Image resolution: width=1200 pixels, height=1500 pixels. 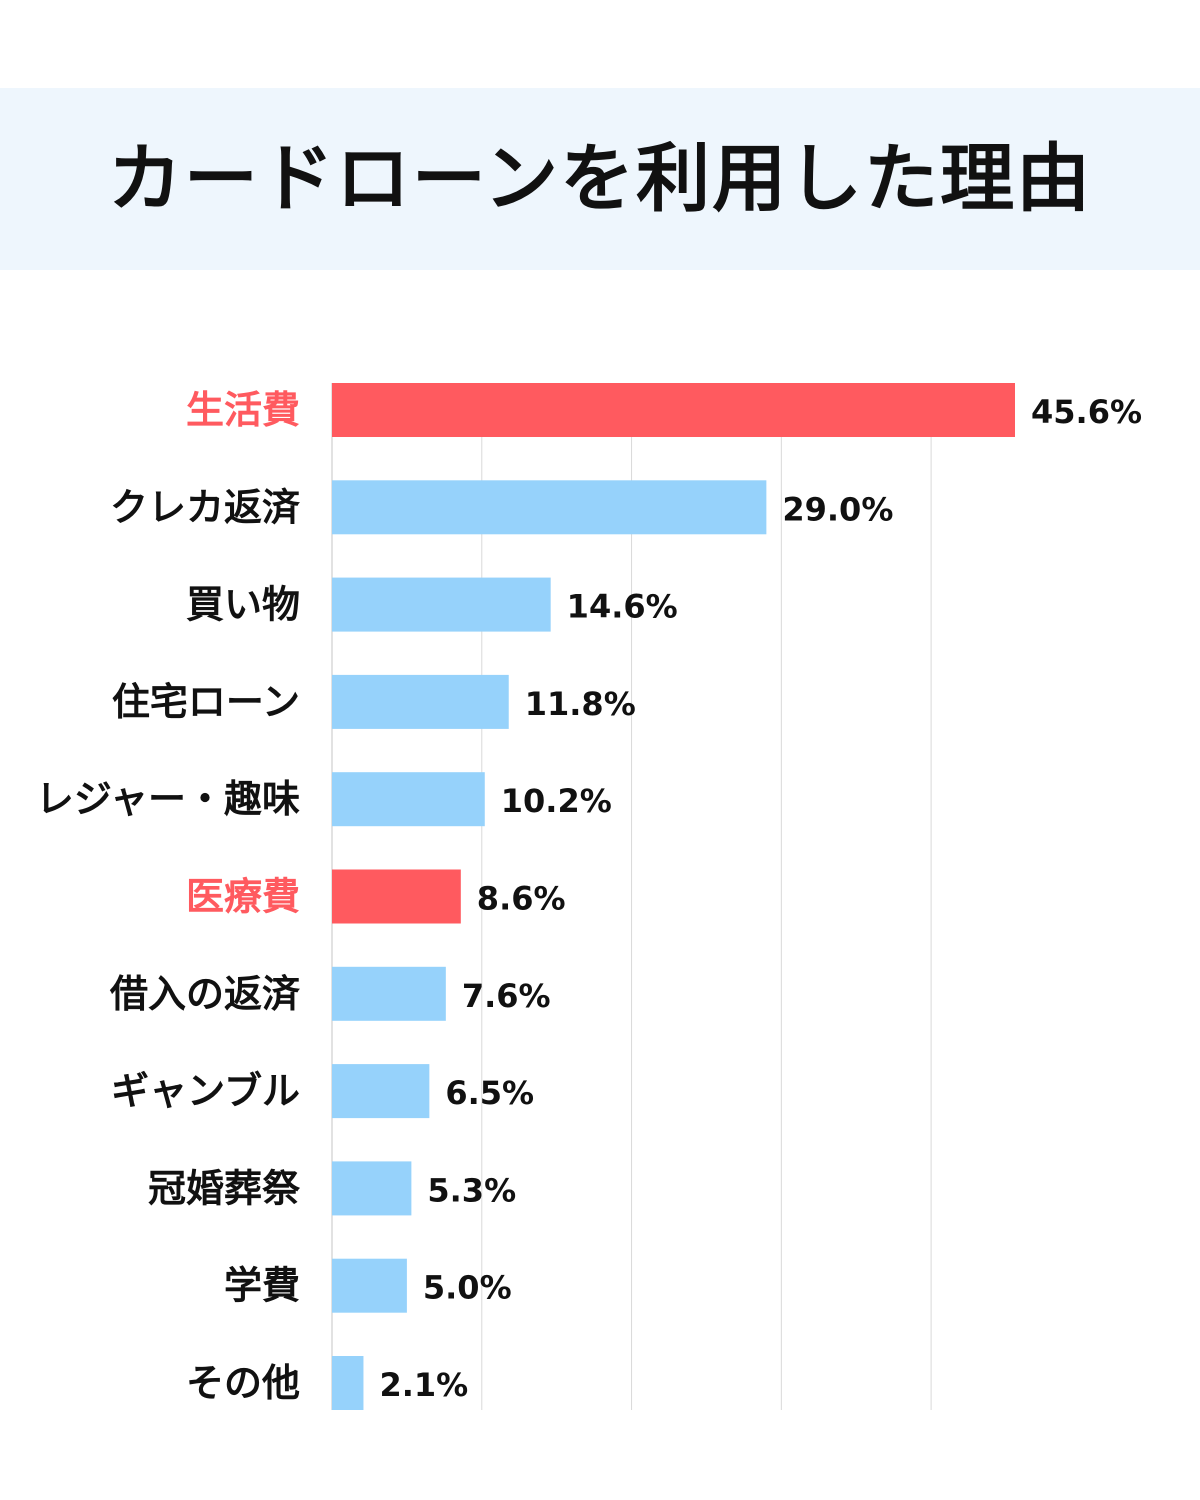 I want to click on category-label: 生活費, so click(x=243, y=410).